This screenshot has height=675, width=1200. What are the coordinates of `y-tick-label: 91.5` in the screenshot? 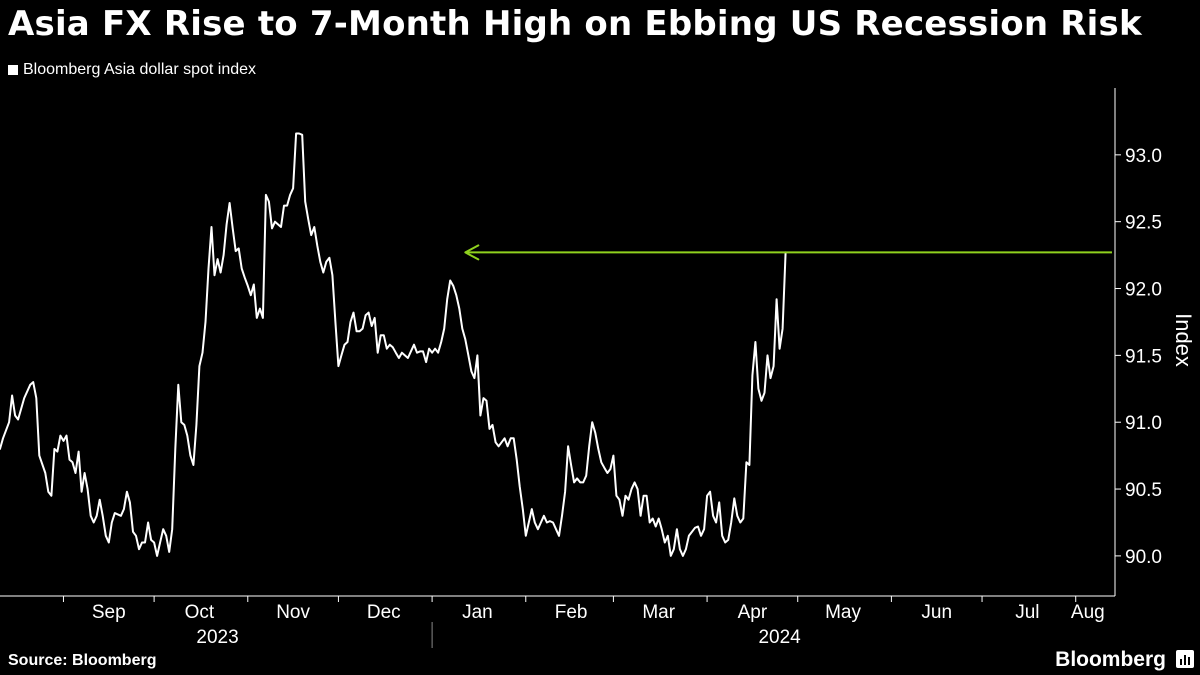 It's located at (1143, 356).